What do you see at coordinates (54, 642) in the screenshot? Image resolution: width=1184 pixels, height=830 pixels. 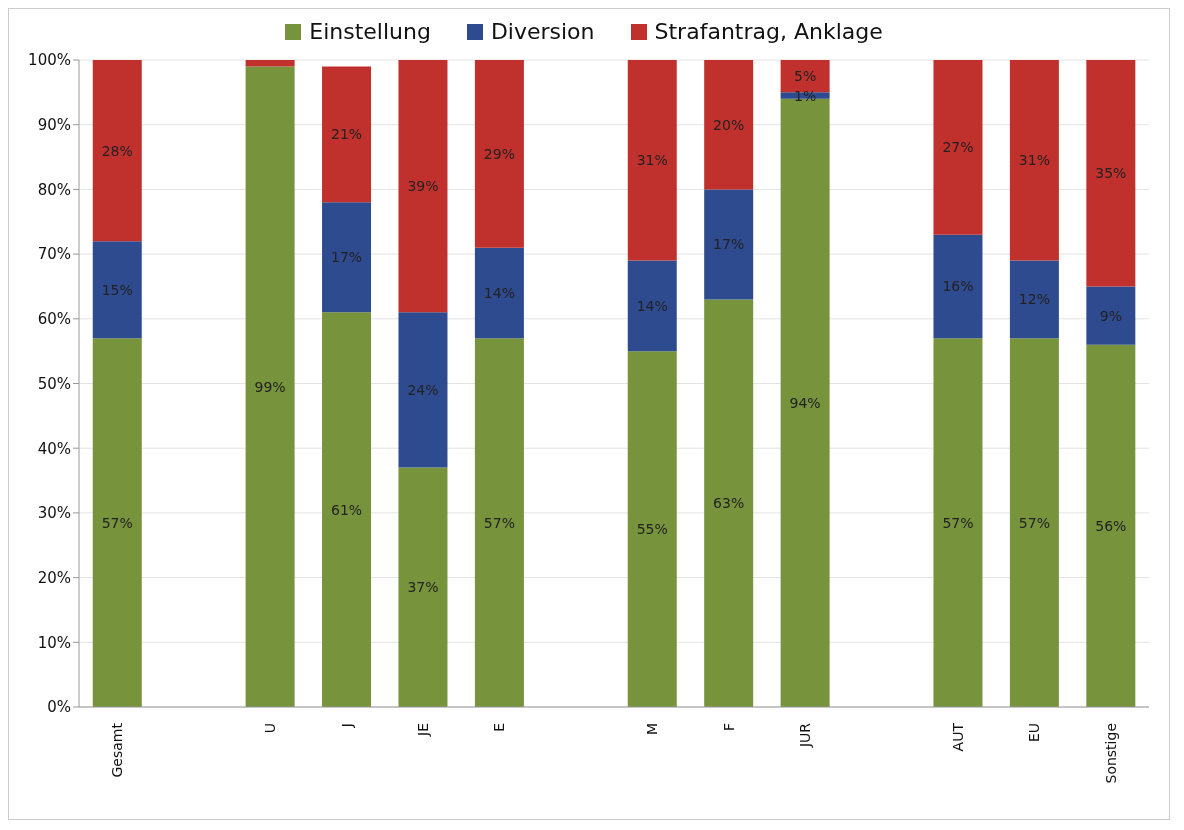 I see `y-tick-label: 10%` at bounding box center [54, 642].